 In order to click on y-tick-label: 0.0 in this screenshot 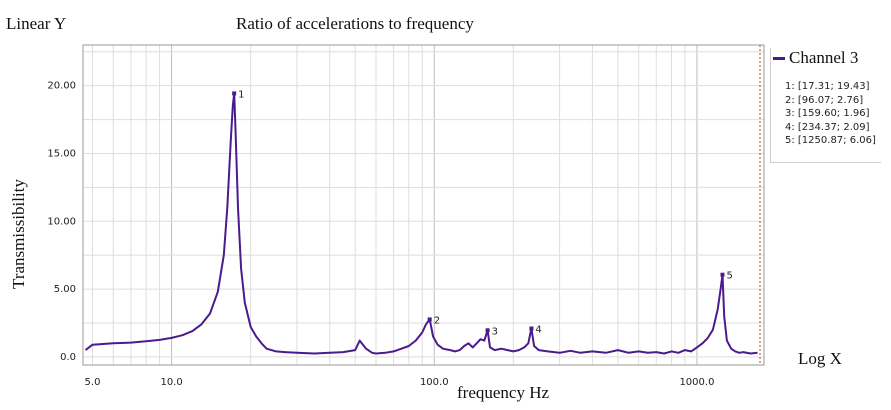, I will do `click(68, 357)`.